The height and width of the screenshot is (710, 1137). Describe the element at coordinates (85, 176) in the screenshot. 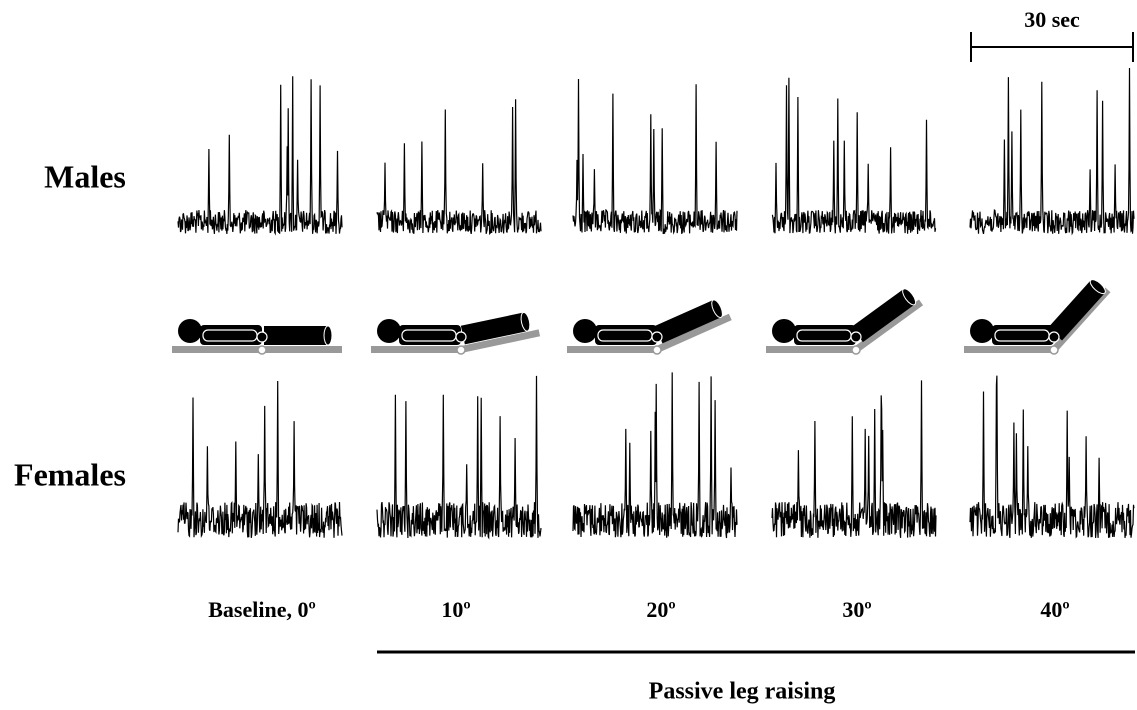

I see `row-label: Males` at that location.